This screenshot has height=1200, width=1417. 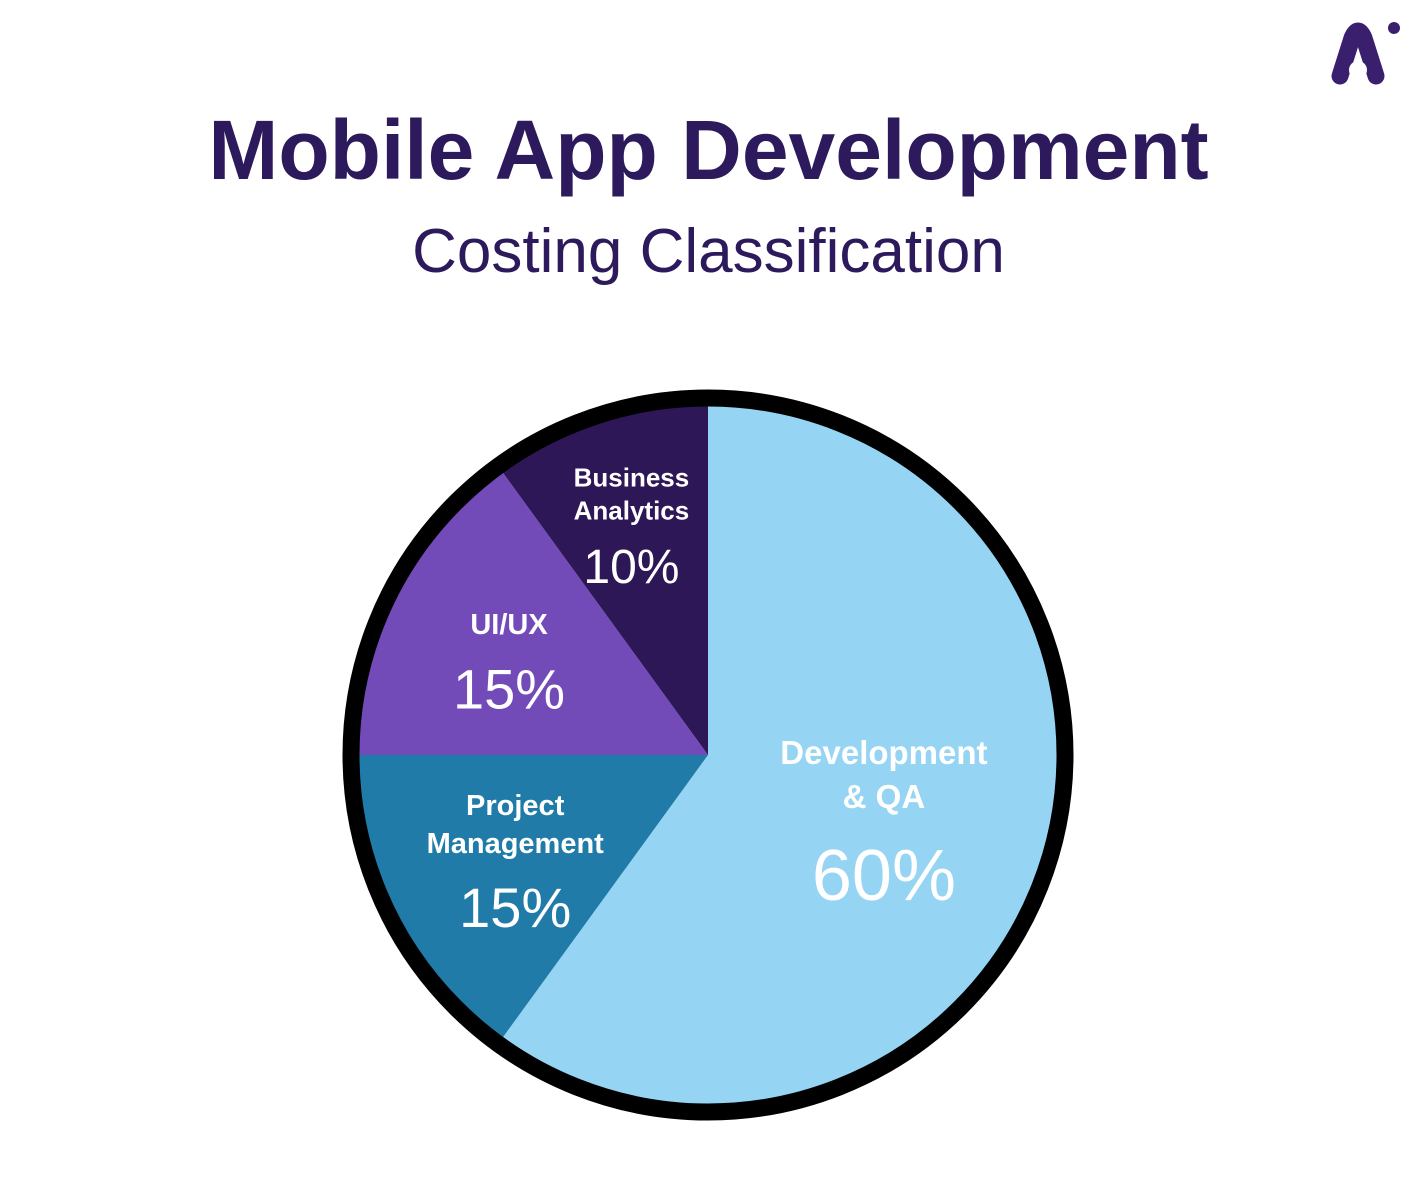 What do you see at coordinates (883, 752) in the screenshot?
I see `slice-name-development-qa: Development` at bounding box center [883, 752].